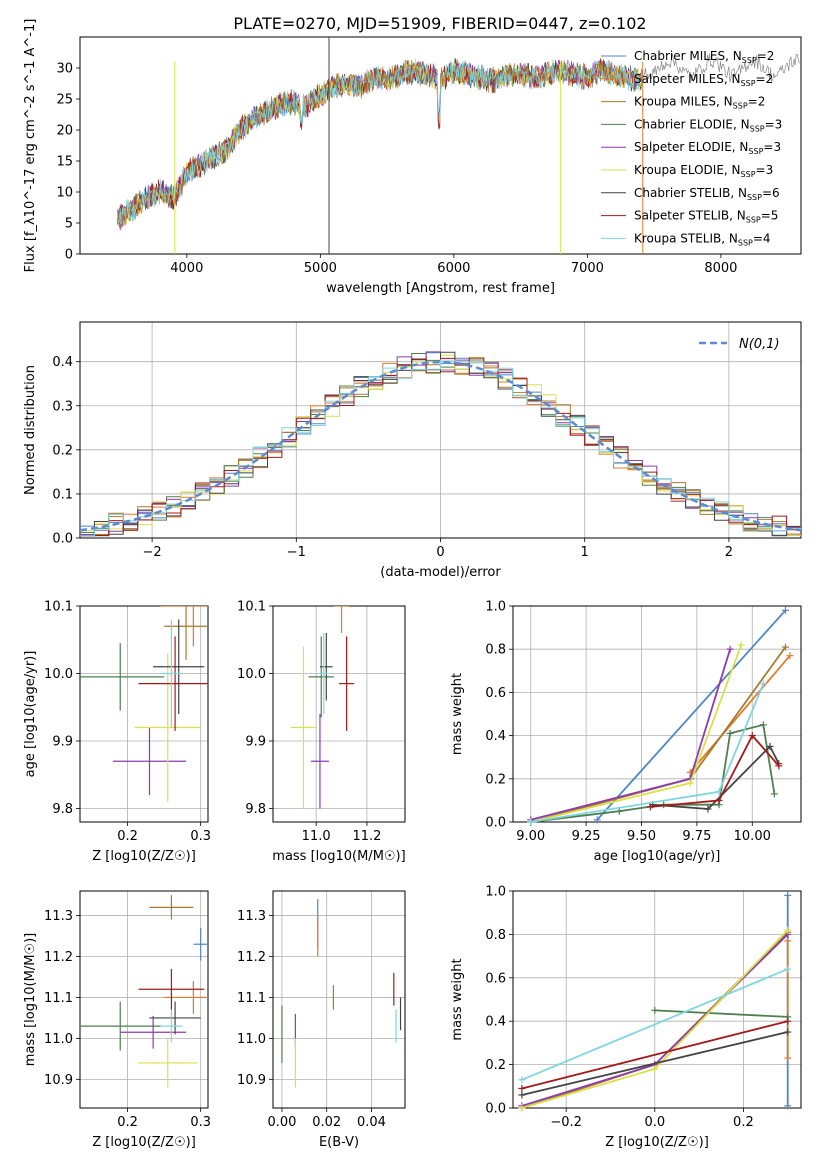  Describe the element at coordinates (30, 714) in the screenshot. I see `y-axis-label: age [log10(age/yr)]` at that location.